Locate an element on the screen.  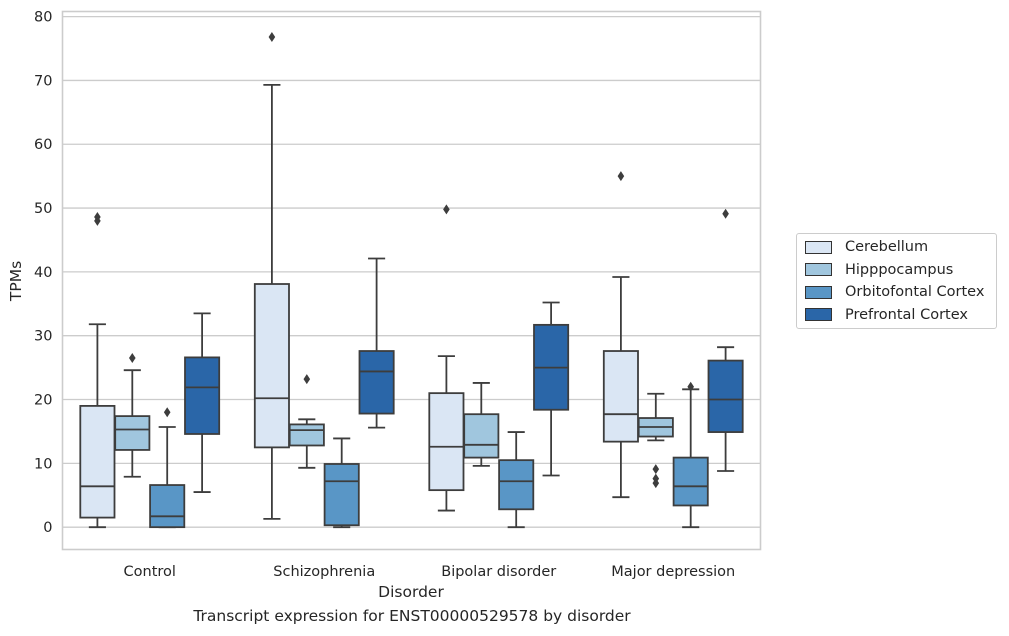
x-tick-label: Major depression is located at coordinates (673, 572).